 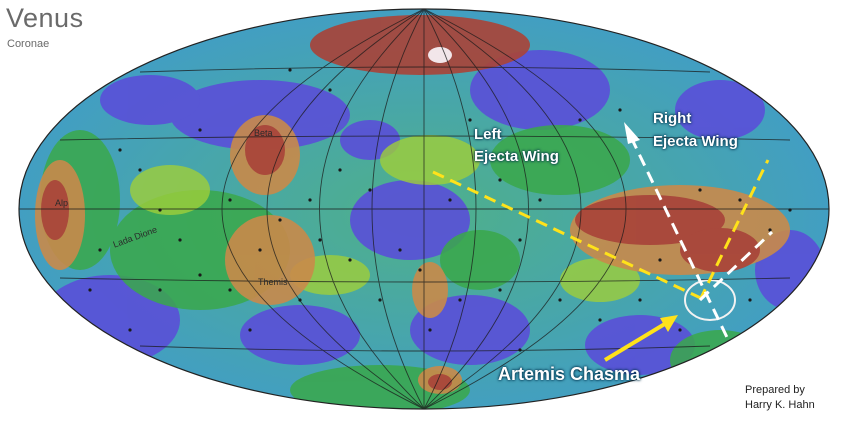 I want to click on credit-line-1: Prepared by, so click(x=775, y=390).